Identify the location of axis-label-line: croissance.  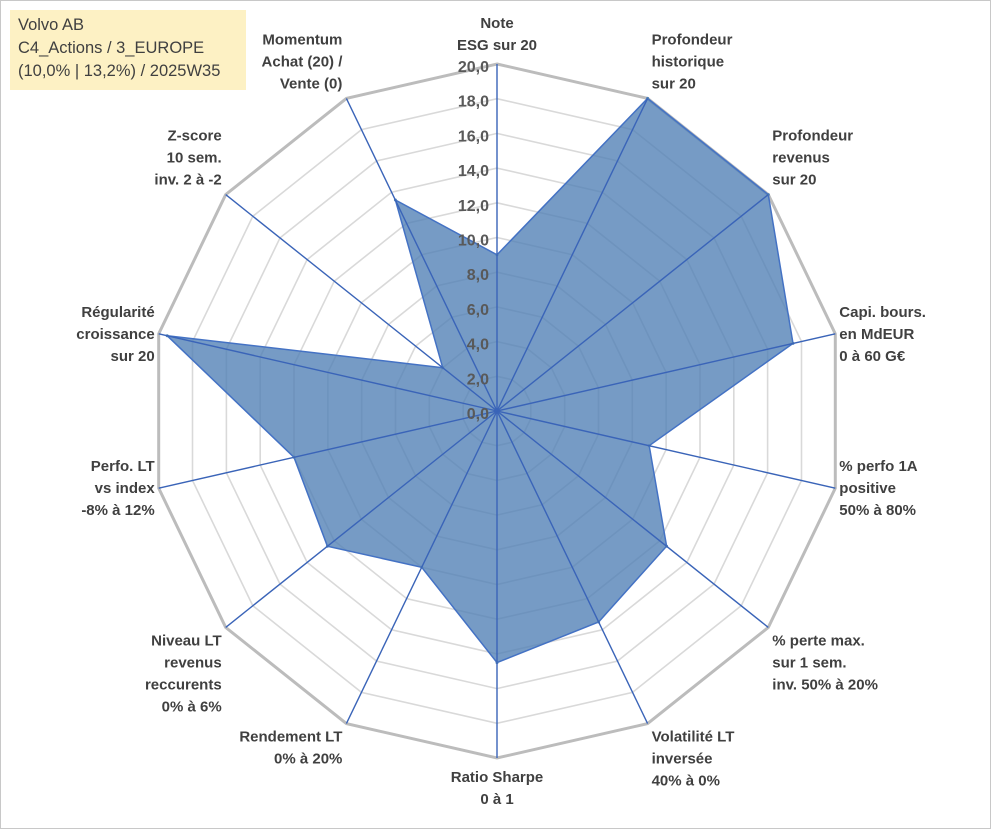
(115, 334).